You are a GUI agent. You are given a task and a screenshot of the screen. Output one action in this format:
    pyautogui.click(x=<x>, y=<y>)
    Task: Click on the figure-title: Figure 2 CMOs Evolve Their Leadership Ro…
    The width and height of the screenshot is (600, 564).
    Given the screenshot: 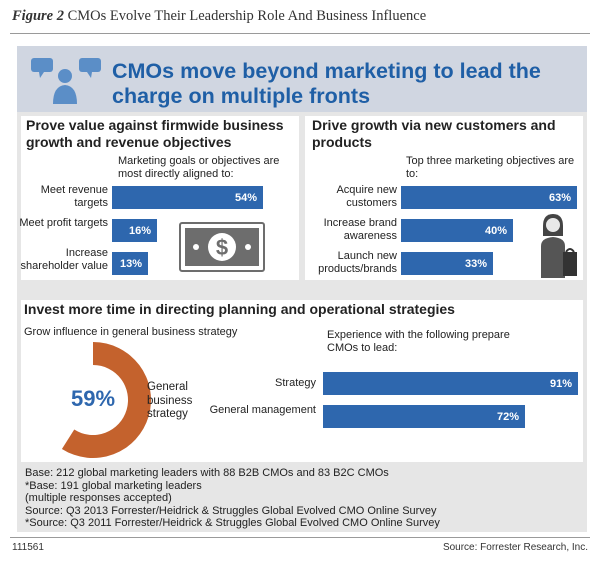 What is the action you would take?
    pyautogui.click(x=219, y=16)
    